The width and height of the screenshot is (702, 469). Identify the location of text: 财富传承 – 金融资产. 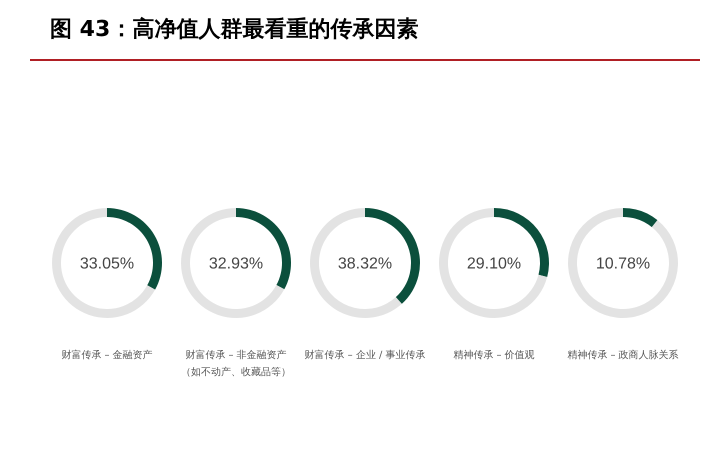
(107, 355).